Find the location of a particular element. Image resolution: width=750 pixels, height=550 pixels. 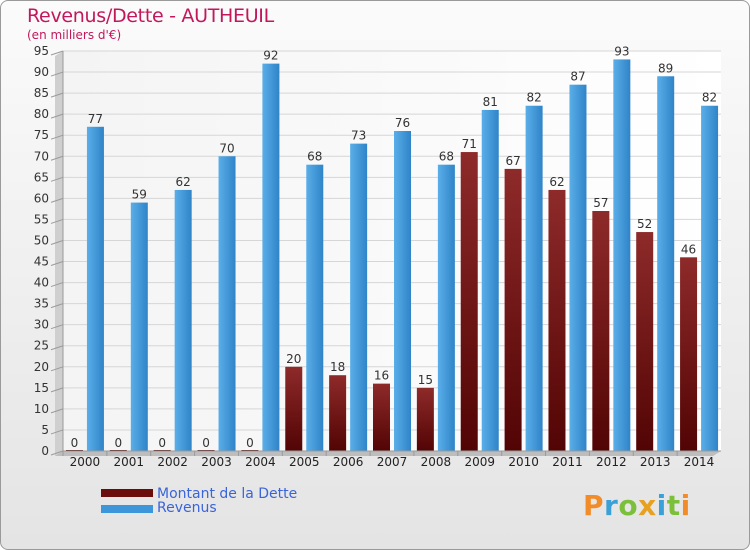

y-tick-label: 35 is located at coordinates (41, 304).